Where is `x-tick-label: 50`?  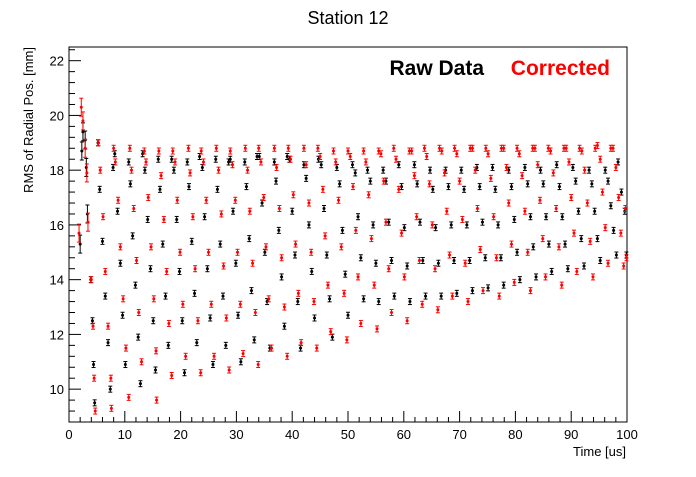
x-tick-label: 50 is located at coordinates (348, 434).